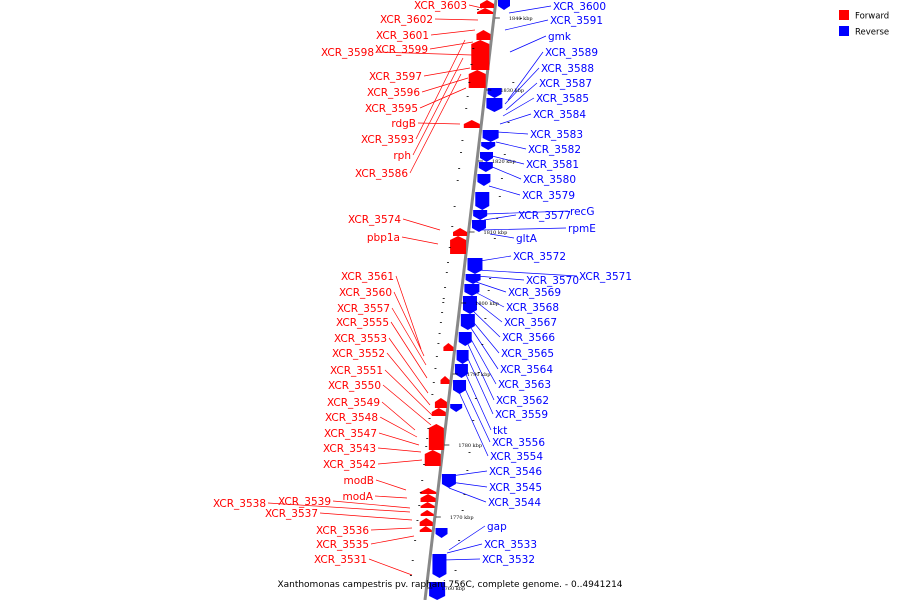  Describe the element at coordinates (304, 502) in the screenshot. I see `forward-gene-label: XCR_3539` at that location.